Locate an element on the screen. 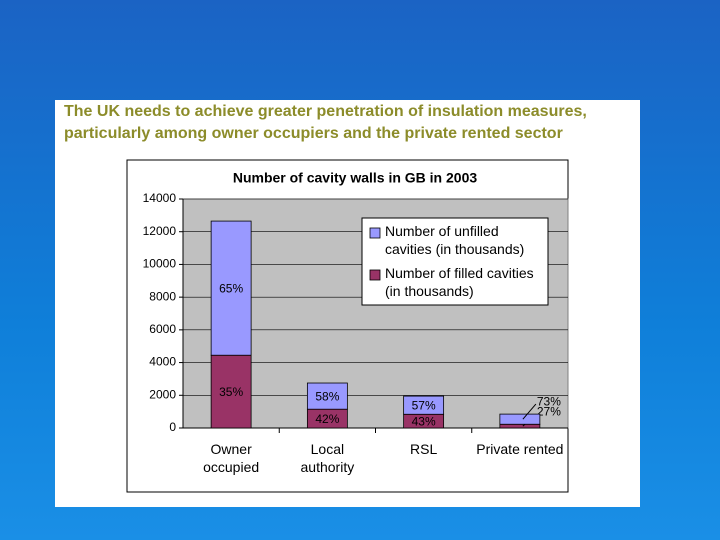 The image size is (720, 540). y-tick-label: 0 is located at coordinates (172, 427).